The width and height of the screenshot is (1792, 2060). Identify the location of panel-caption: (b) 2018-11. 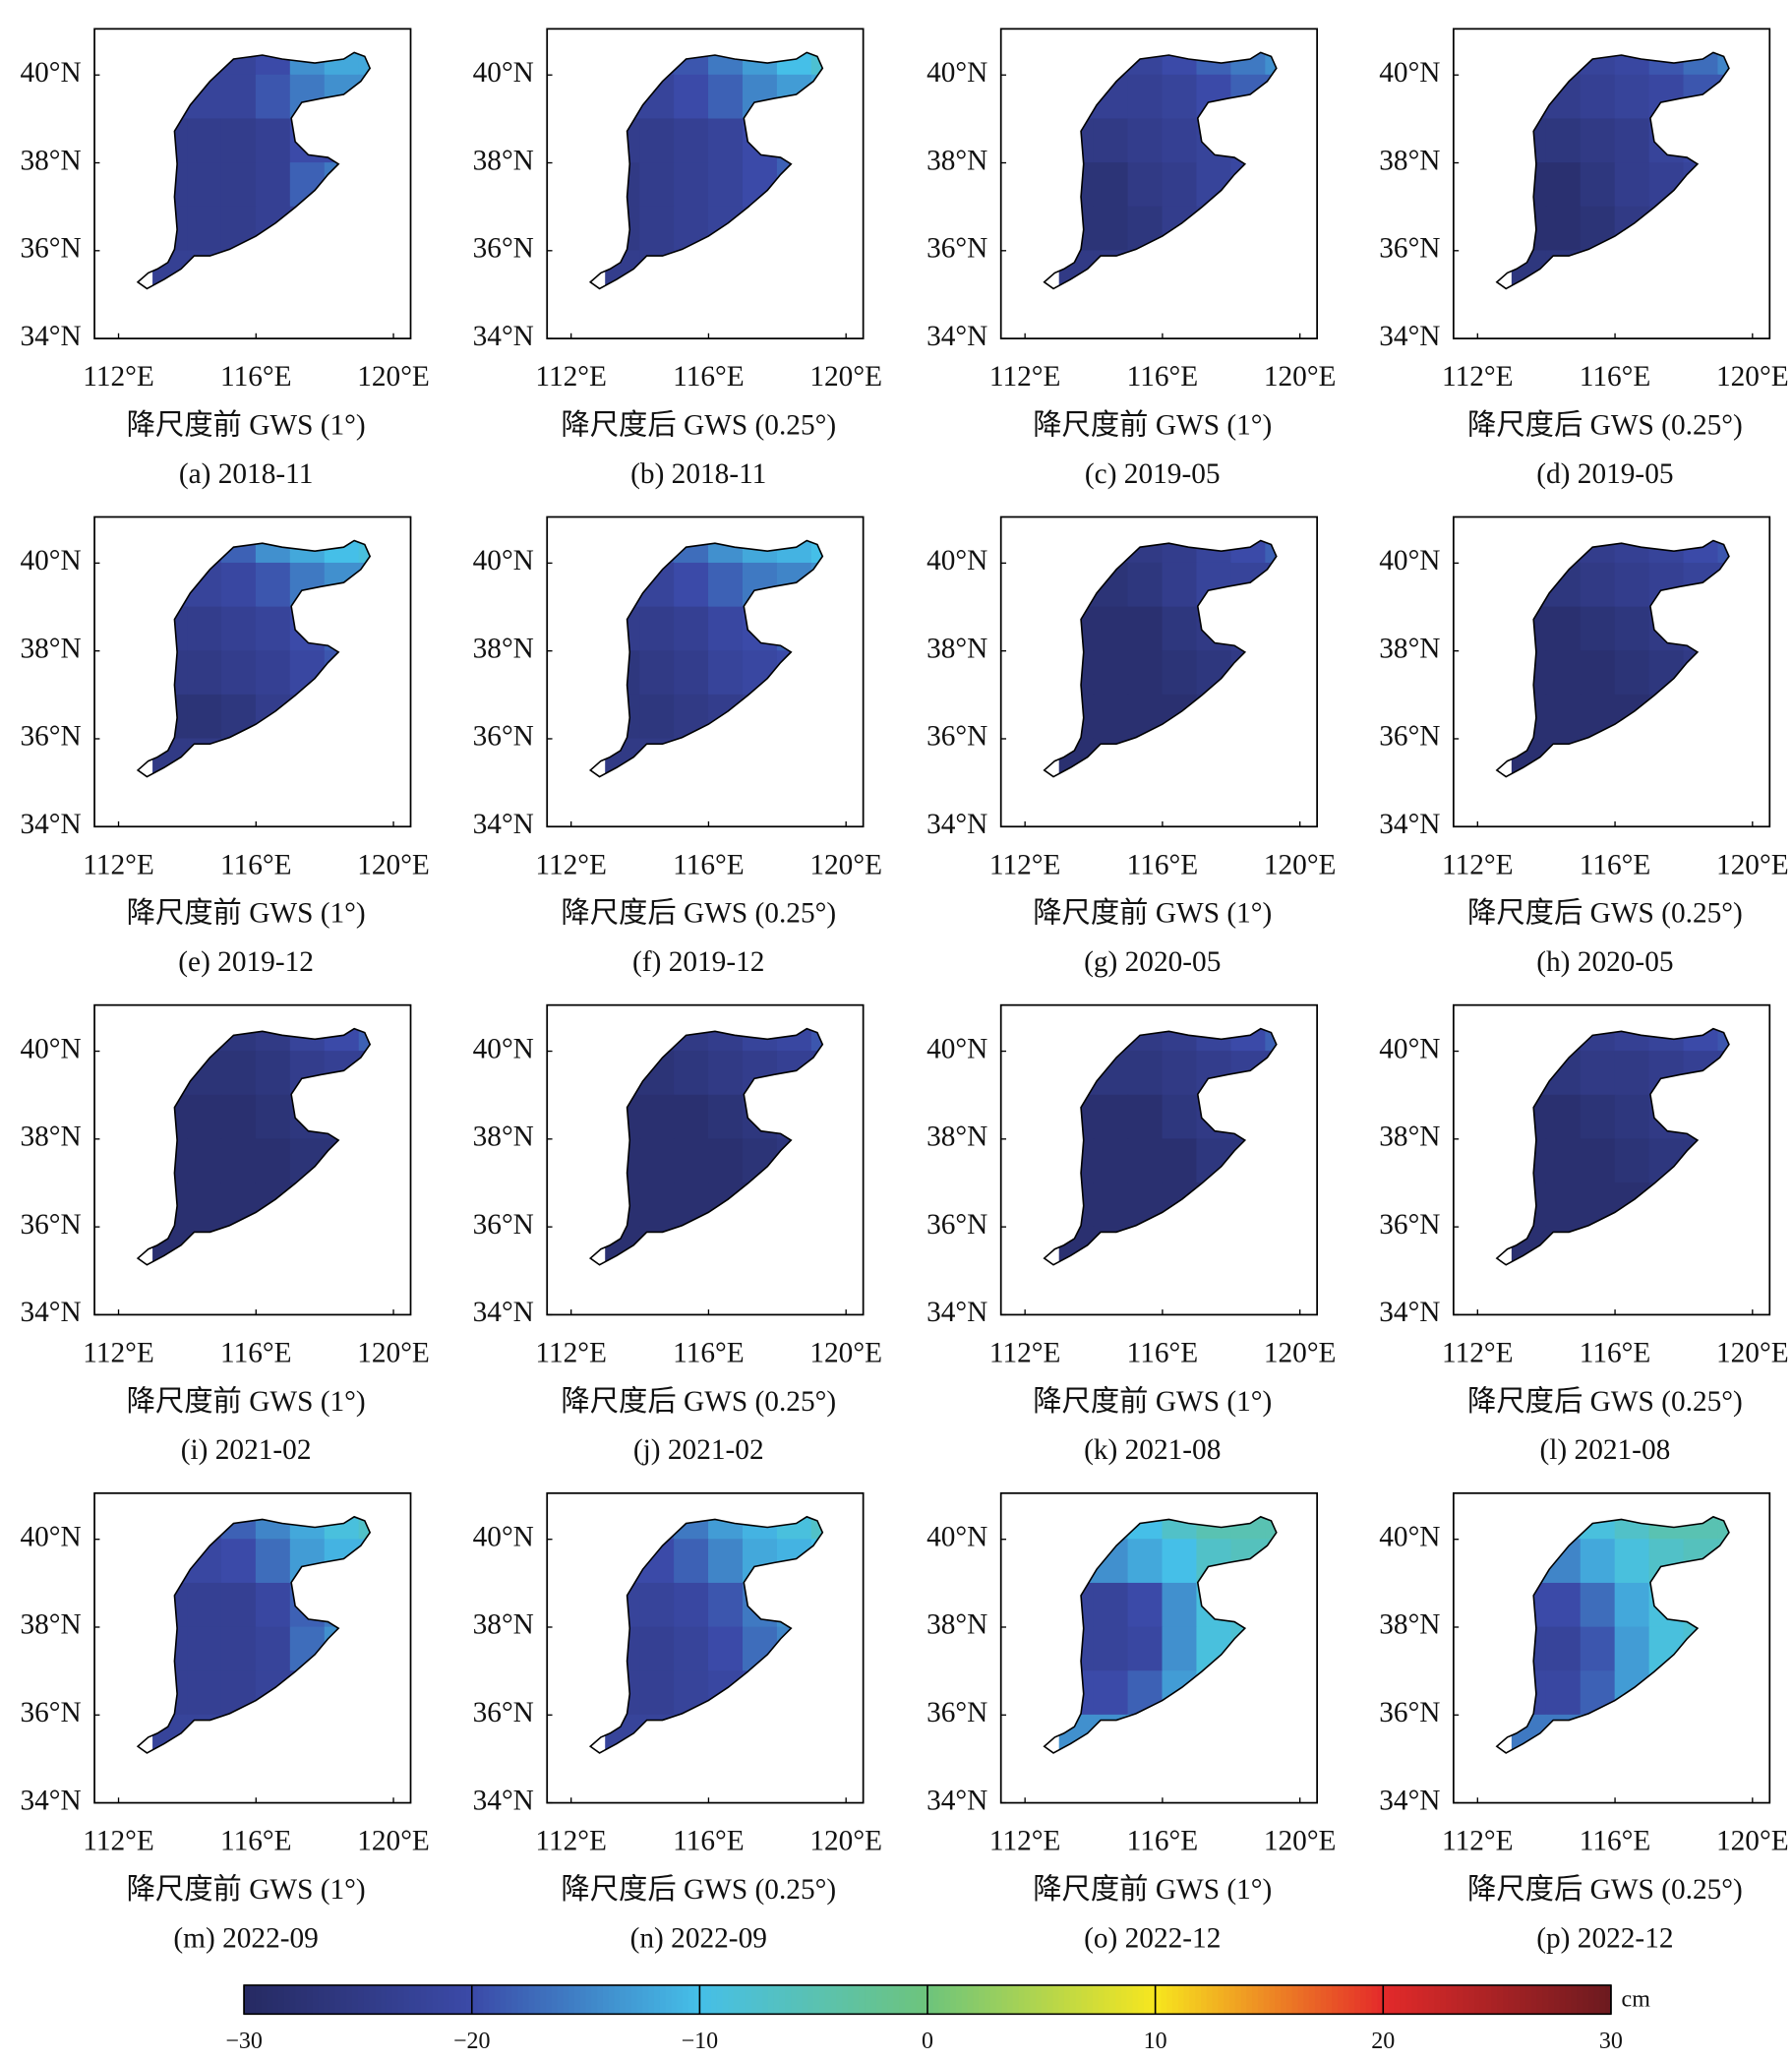
(698, 474).